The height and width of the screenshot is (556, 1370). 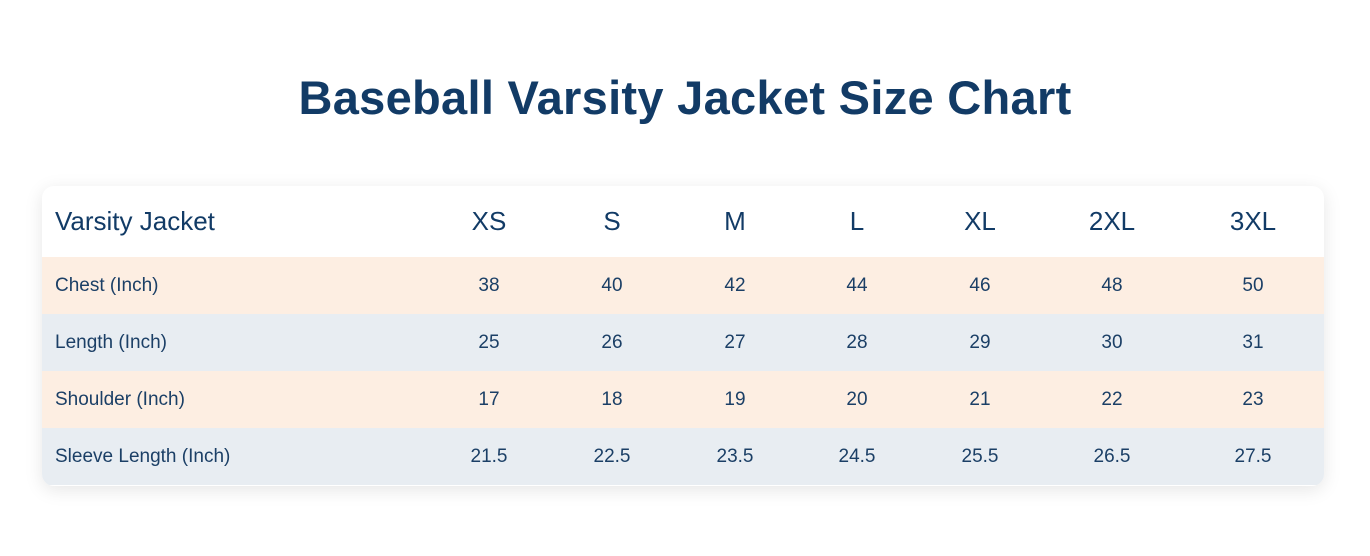 What do you see at coordinates (980, 221) in the screenshot?
I see `size-header: XL` at bounding box center [980, 221].